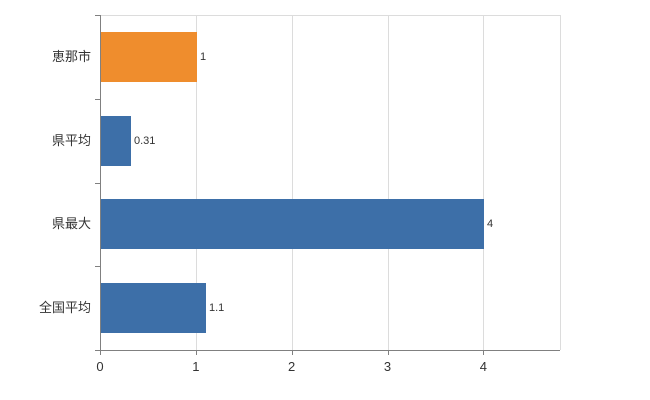  I want to click on category-label: 県平均, so click(71, 140).